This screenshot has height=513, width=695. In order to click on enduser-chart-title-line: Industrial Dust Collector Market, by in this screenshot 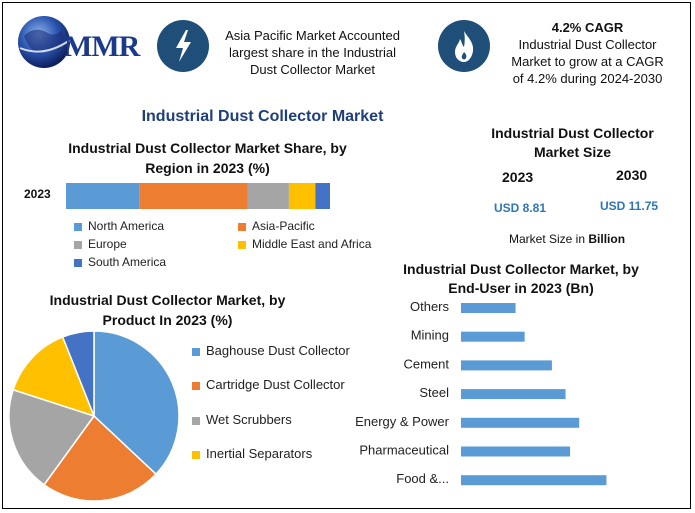, I will do `click(521, 269)`.